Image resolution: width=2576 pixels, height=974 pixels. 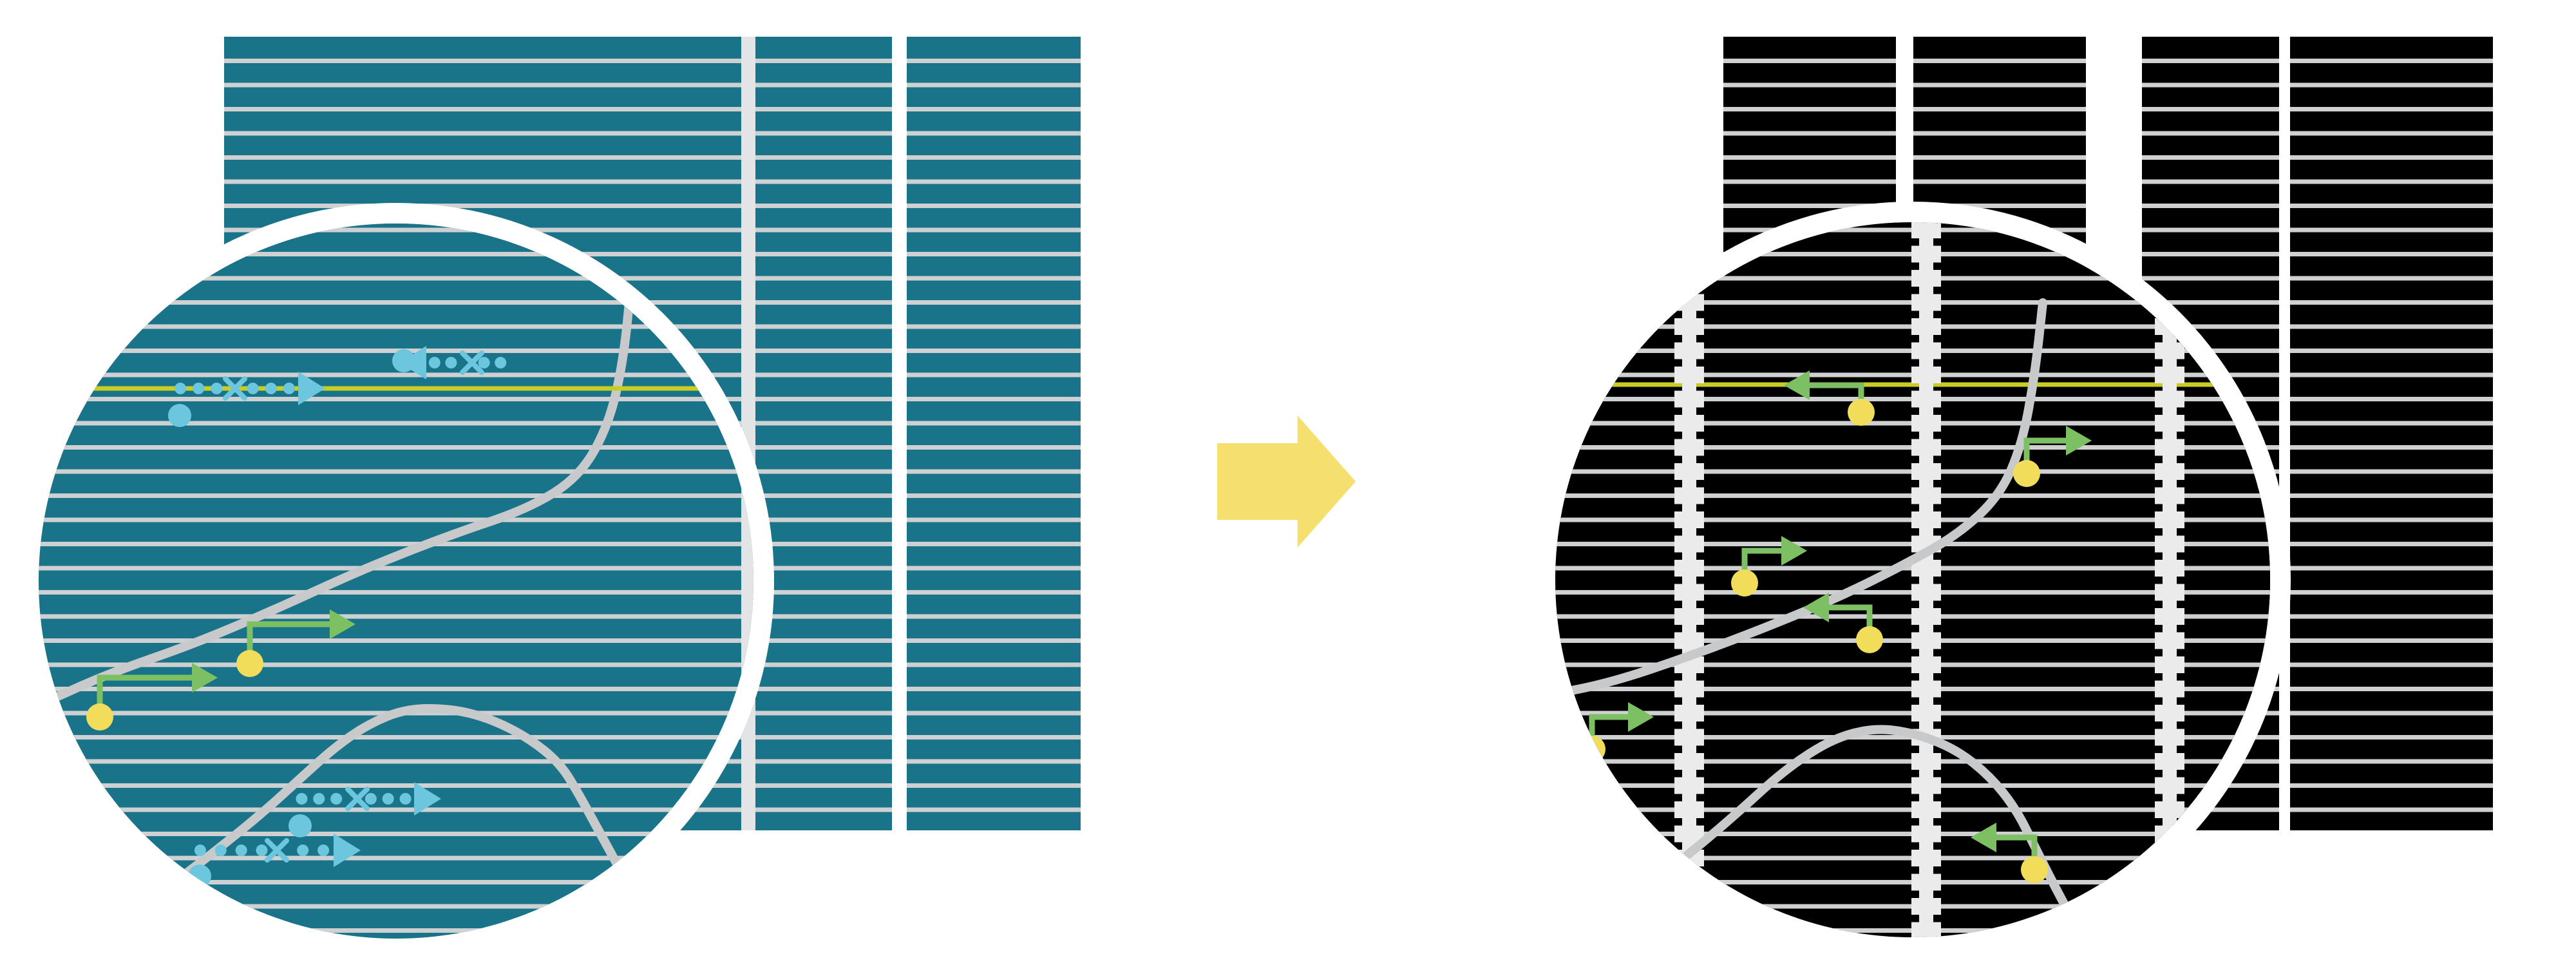 I want to click on transition-arrow-group, so click(x=1287, y=481).